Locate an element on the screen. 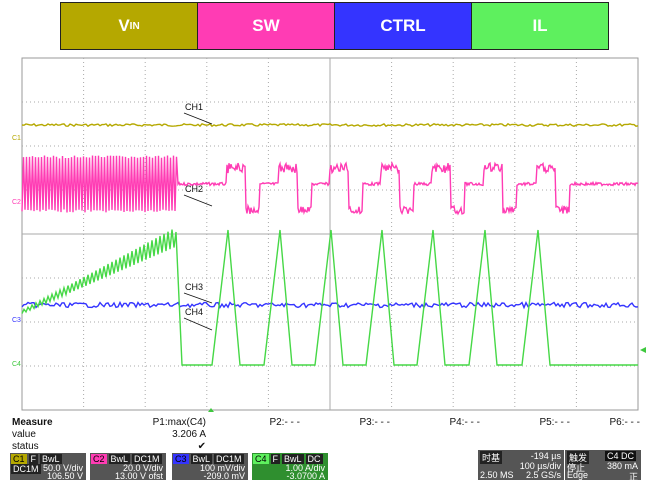 This screenshot has height=492, width=650. measure-value: 3.206 A is located at coordinates (189, 434).